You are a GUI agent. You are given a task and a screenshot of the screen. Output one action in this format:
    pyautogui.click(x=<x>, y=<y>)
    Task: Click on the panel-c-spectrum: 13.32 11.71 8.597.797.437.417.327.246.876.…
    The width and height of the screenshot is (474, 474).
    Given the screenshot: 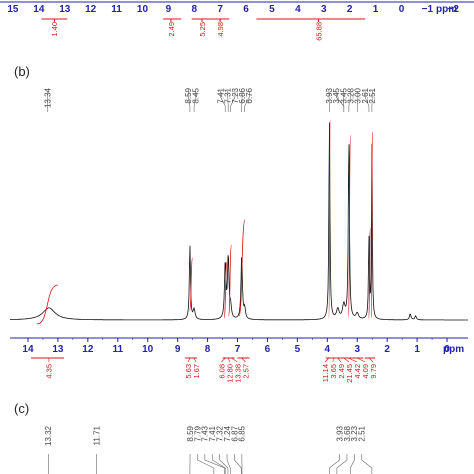 What is the action you would take?
    pyautogui.click(x=208, y=449)
    